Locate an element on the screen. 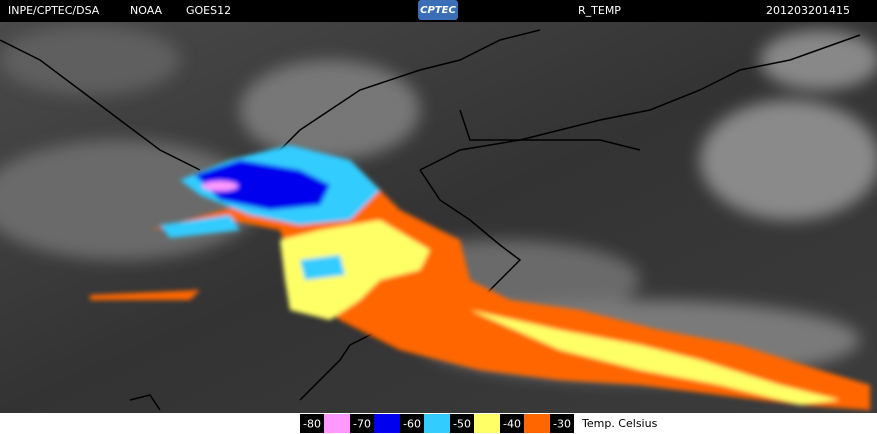  legend-value: -30 is located at coordinates (562, 424).